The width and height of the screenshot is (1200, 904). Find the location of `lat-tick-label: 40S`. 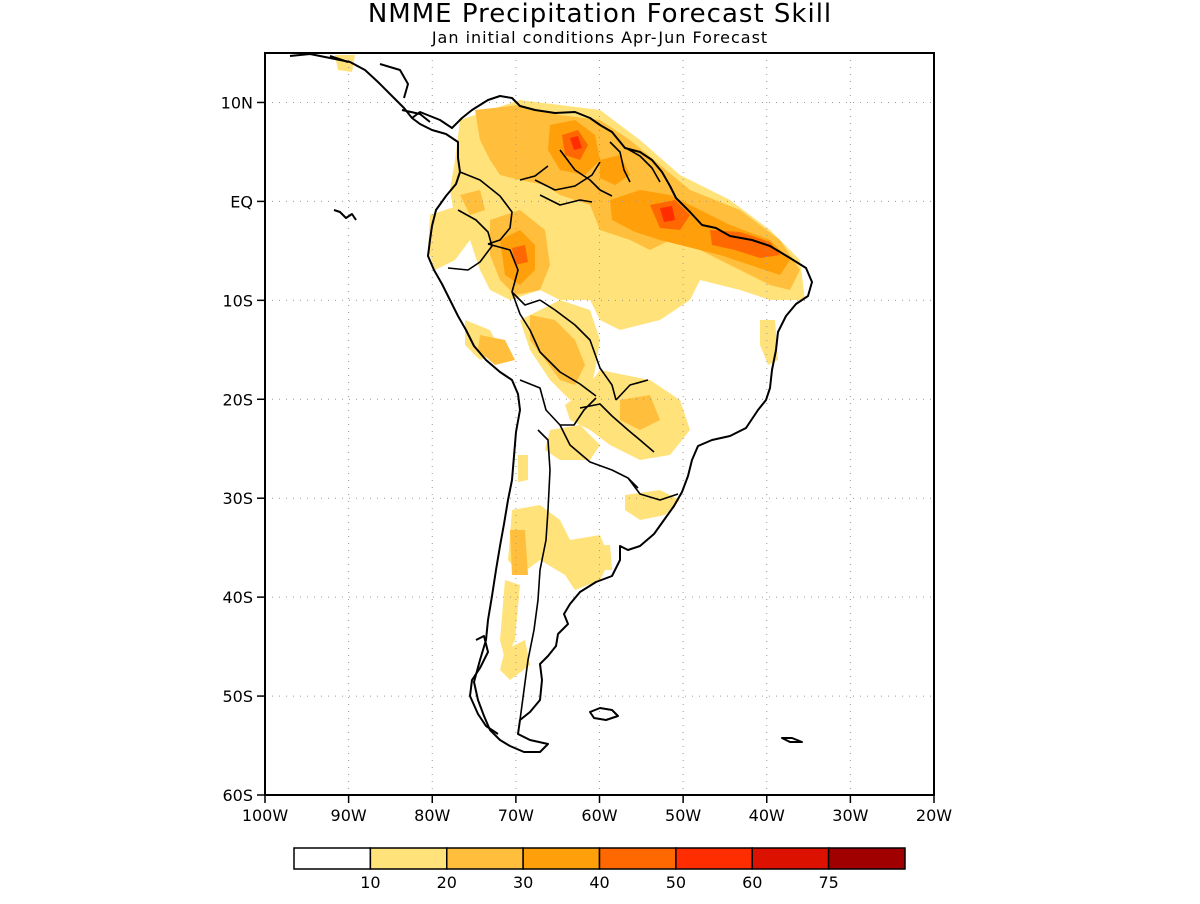

lat-tick-label: 40S is located at coordinates (237, 597).